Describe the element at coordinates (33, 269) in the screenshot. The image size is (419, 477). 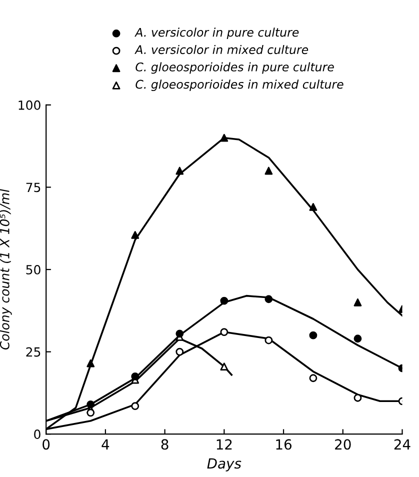
I see `y-tick-label: 50` at that location.